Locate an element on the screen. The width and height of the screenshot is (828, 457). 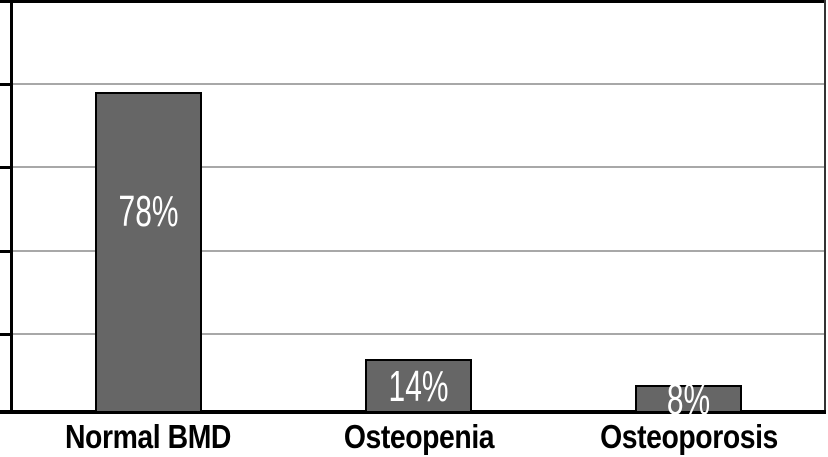
y-axis-line is located at coordinates (11, 207).